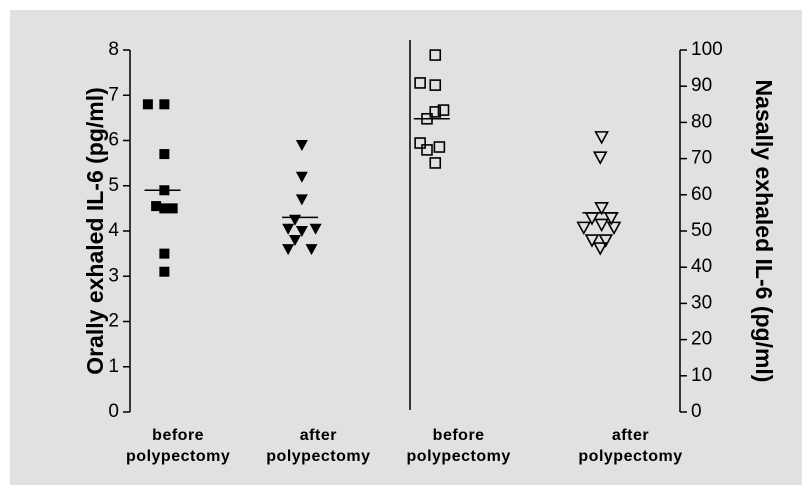 This screenshot has width=812, height=495. Describe the element at coordinates (701, 121) in the screenshot. I see `y2-tick-label: 80` at that location.